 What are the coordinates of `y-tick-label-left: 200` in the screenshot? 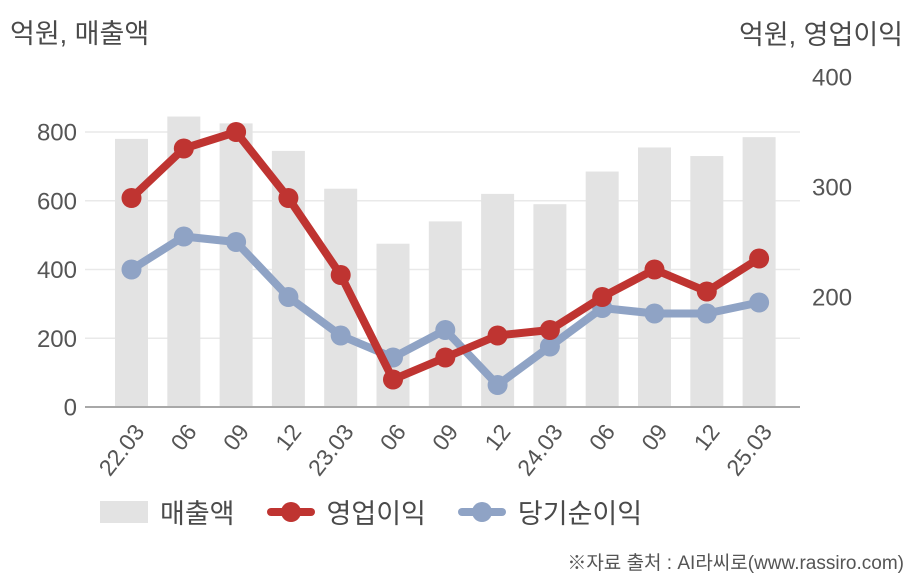 It's located at (57, 339).